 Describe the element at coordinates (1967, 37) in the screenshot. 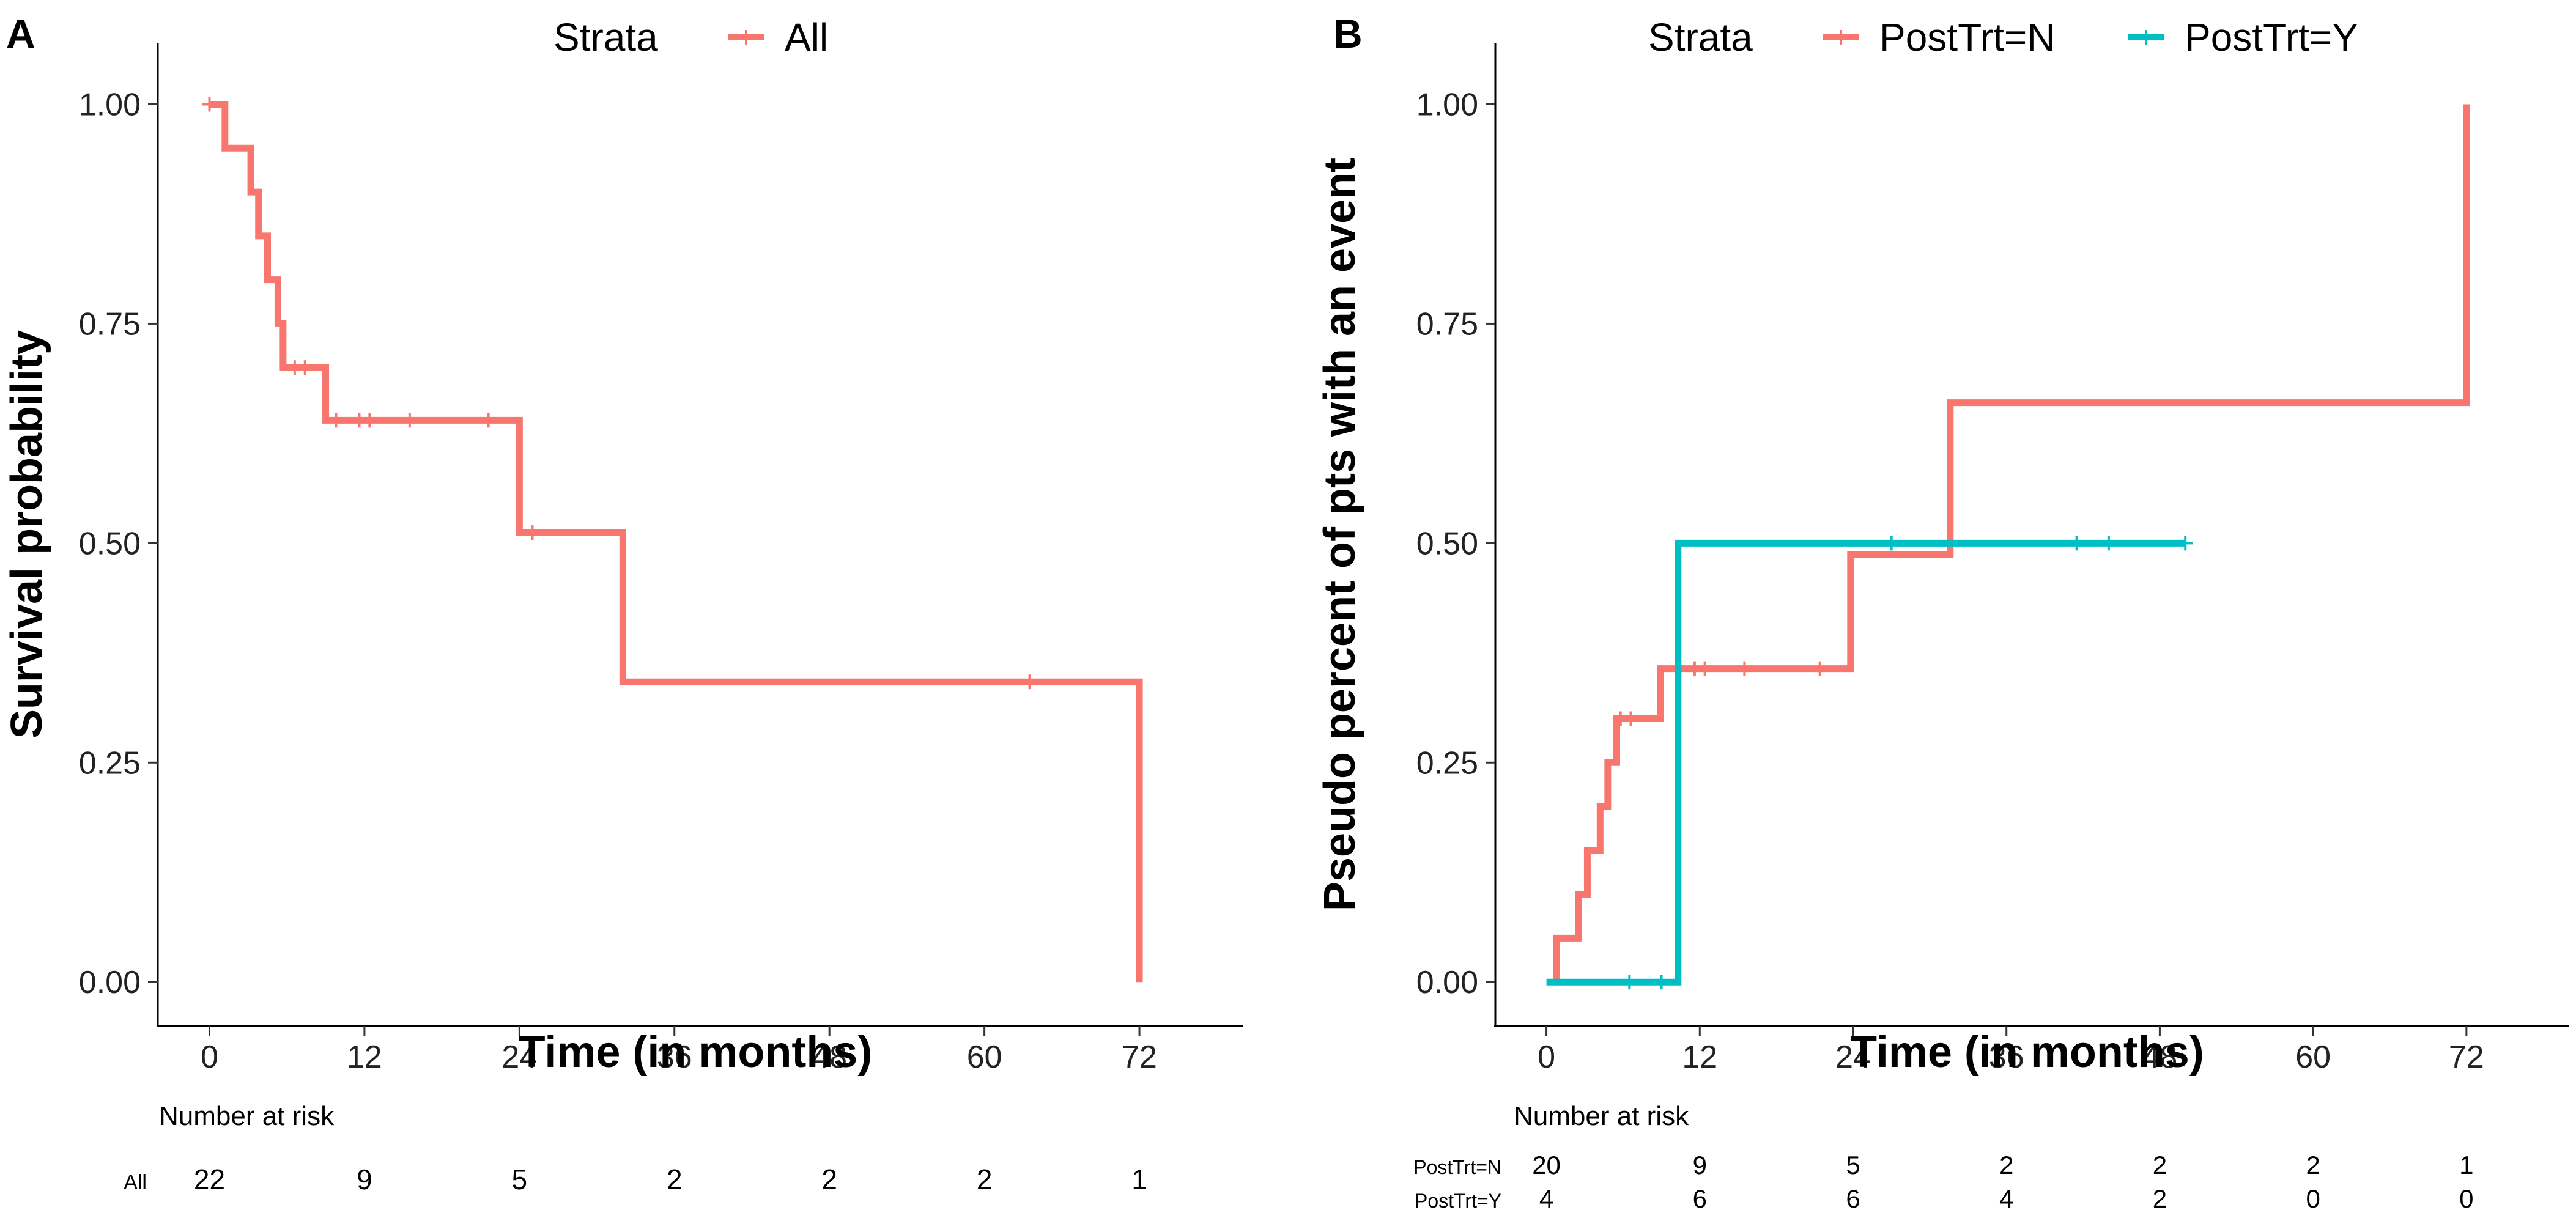

I see `legend-entry-0: PostTrt=N` at that location.